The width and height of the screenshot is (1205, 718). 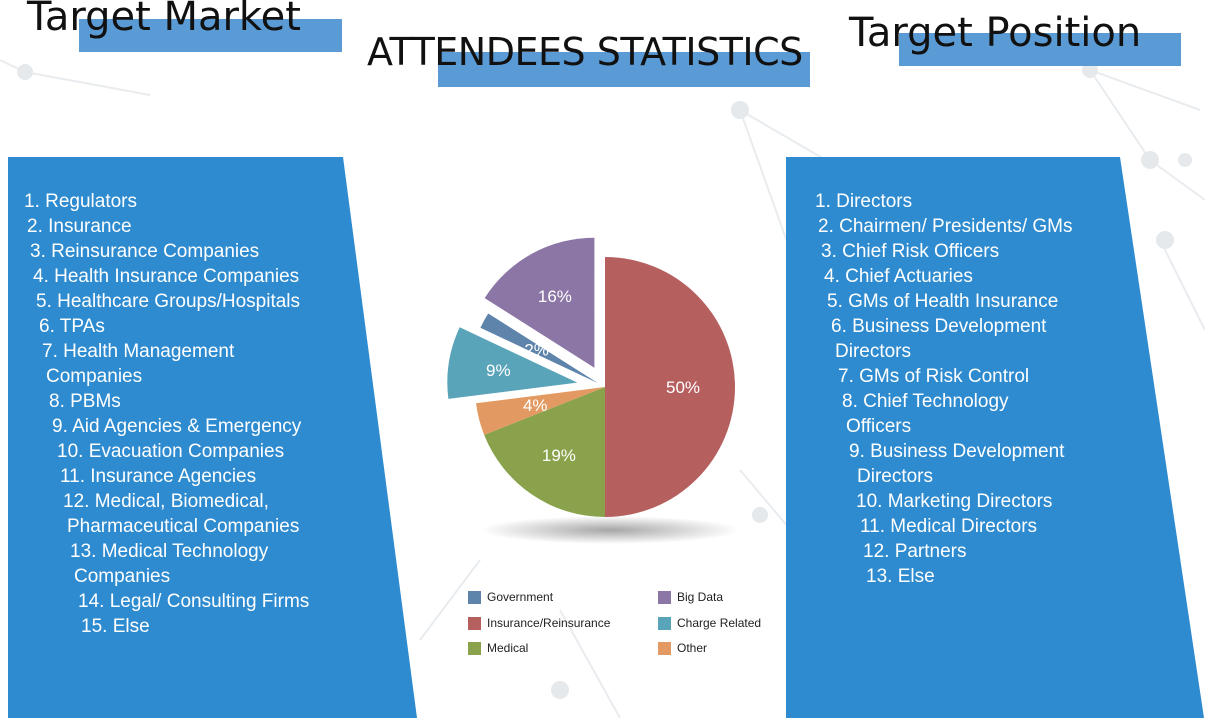 What do you see at coordinates (610, 530) in the screenshot?
I see `pie-shadow` at bounding box center [610, 530].